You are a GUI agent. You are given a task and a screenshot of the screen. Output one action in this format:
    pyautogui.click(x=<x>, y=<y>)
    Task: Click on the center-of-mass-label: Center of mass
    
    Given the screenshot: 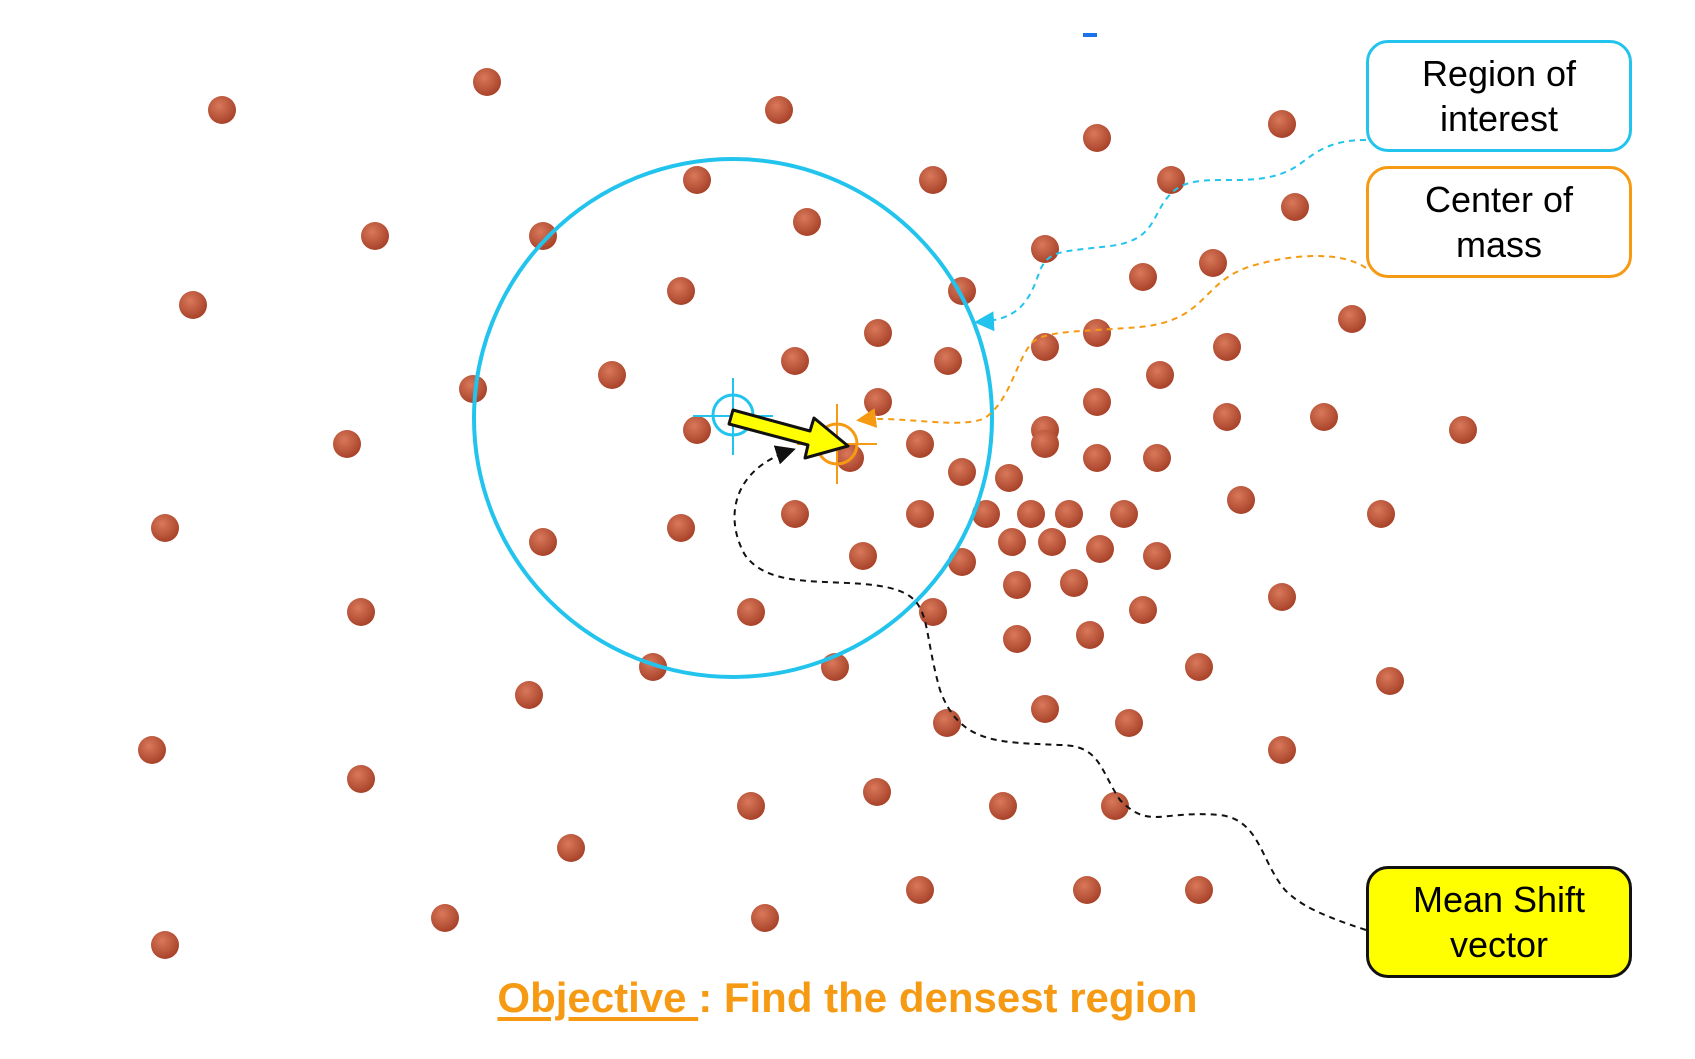 What is the action you would take?
    pyautogui.click(x=1499, y=222)
    